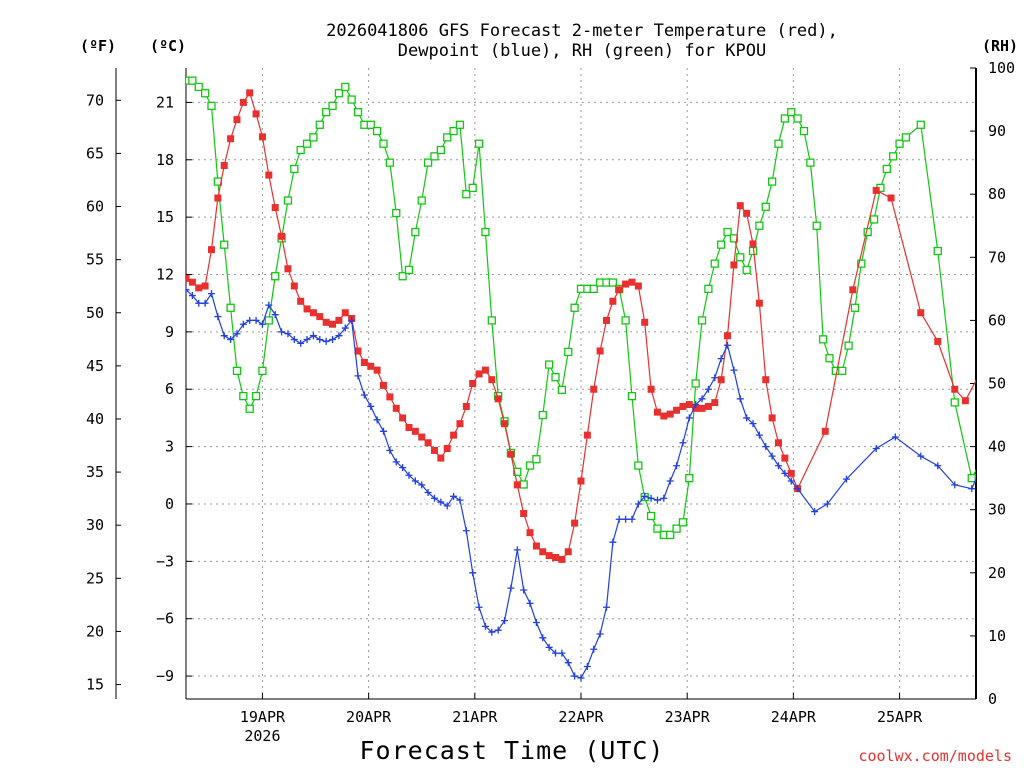  I want to click on x-axis-label: Forecast Time (UTC), so click(512, 750).